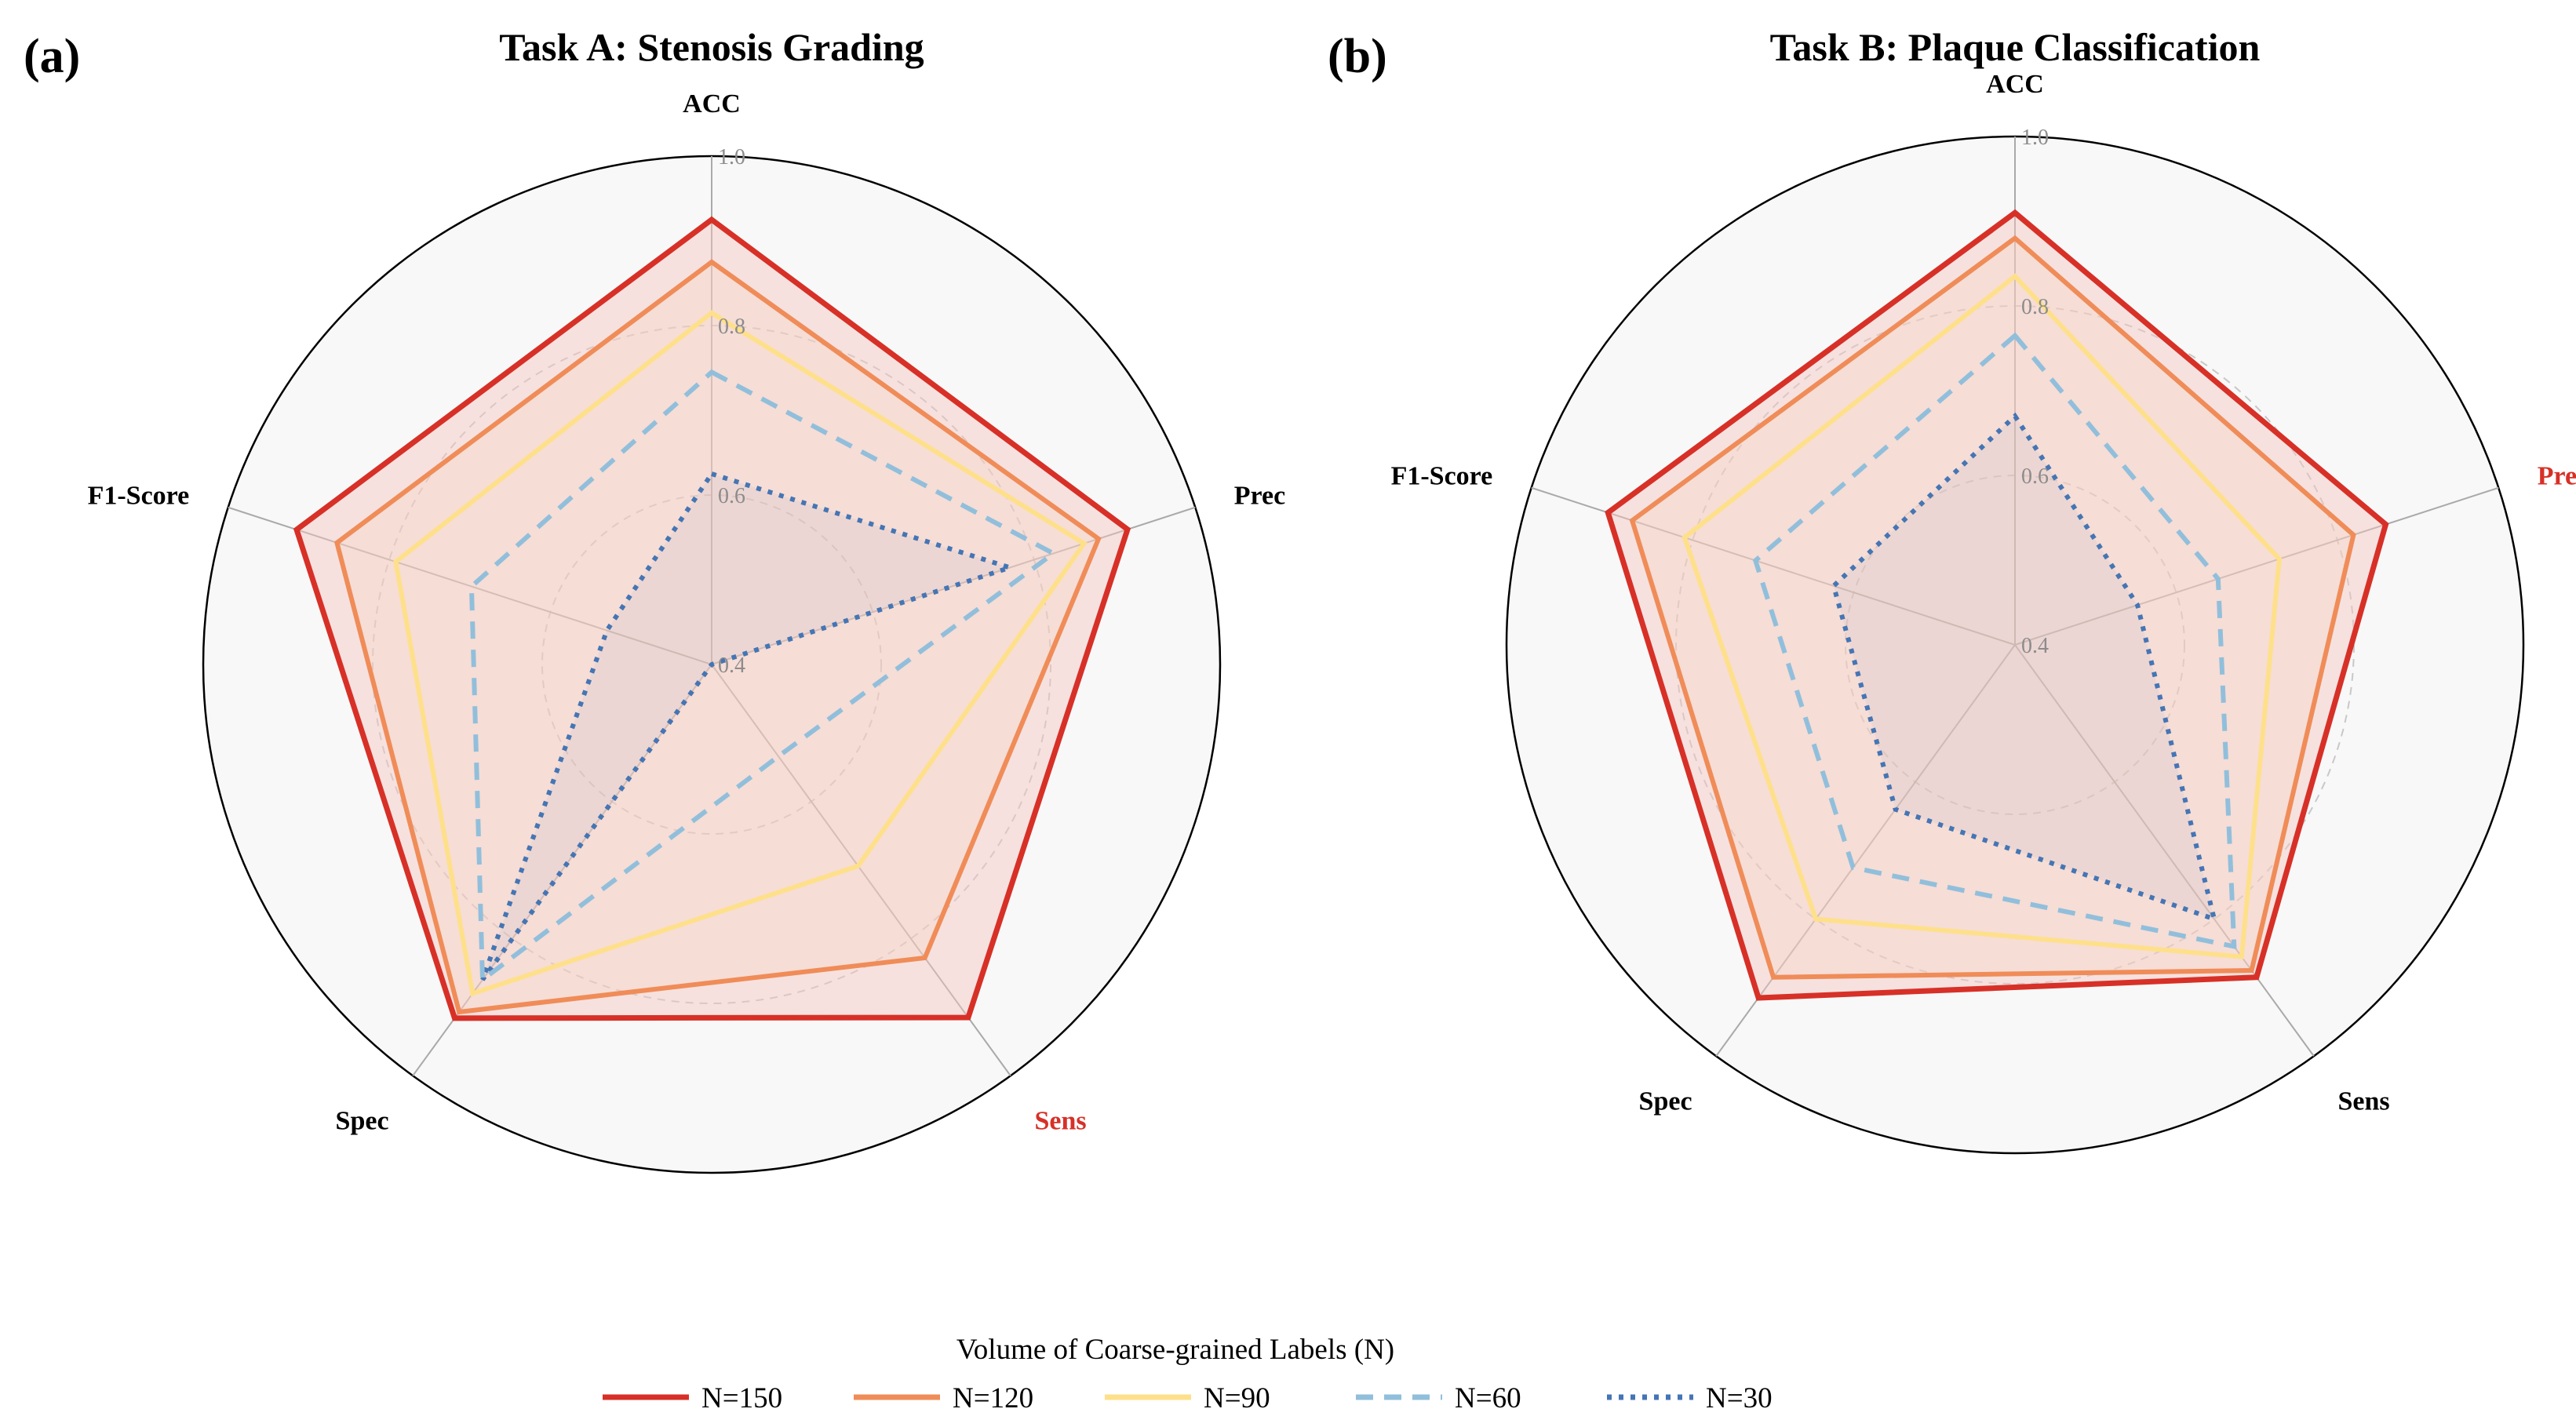  I want to click on legend-label: N=60, so click(1488, 1398).